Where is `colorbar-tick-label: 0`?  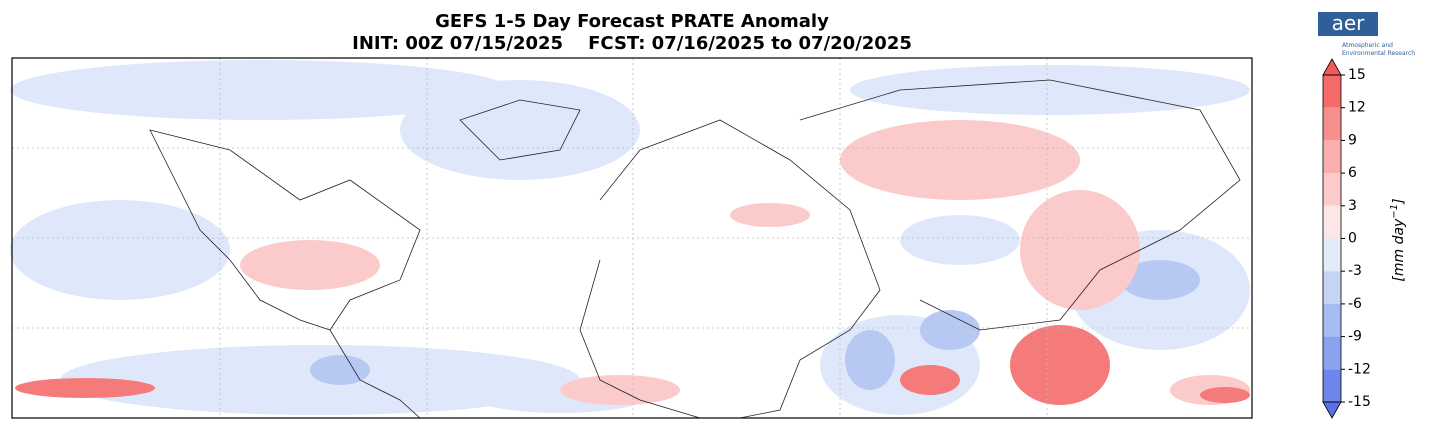 colorbar-tick-label: 0 is located at coordinates (1352, 239).